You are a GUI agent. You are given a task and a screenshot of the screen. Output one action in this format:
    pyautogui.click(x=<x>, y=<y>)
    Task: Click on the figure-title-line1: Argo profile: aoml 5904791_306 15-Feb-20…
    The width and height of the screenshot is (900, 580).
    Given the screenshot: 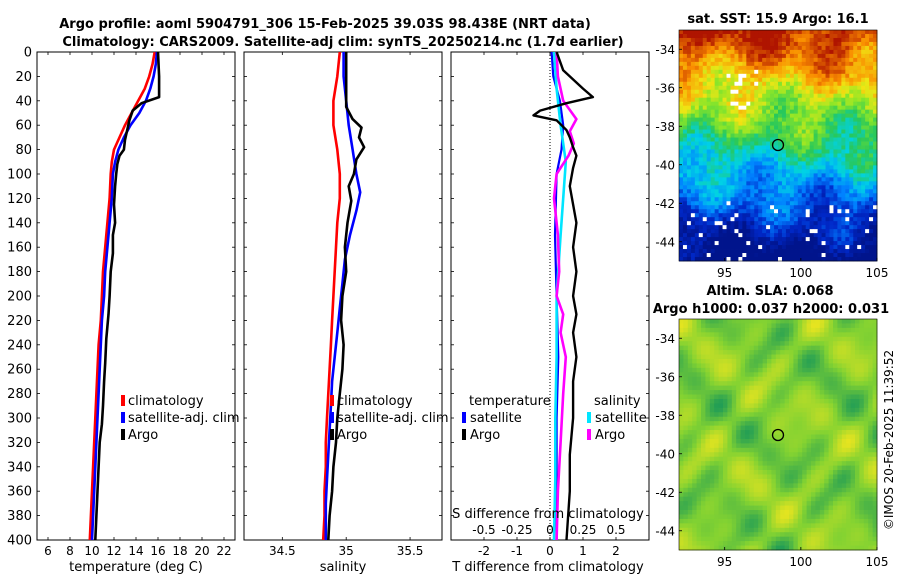 What is the action you would take?
    pyautogui.click(x=325, y=24)
    